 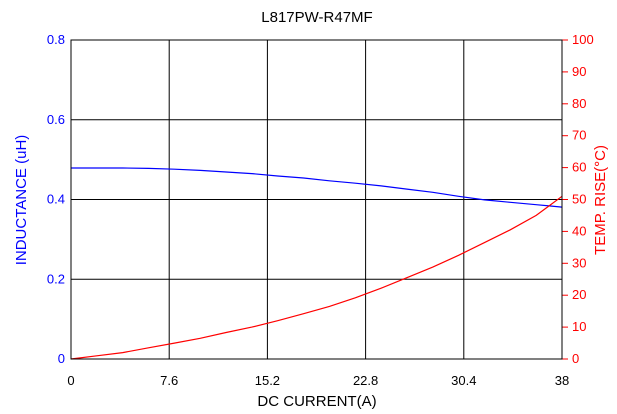 What do you see at coordinates (70, 380) in the screenshot?
I see `x-tick-label: 0` at bounding box center [70, 380].